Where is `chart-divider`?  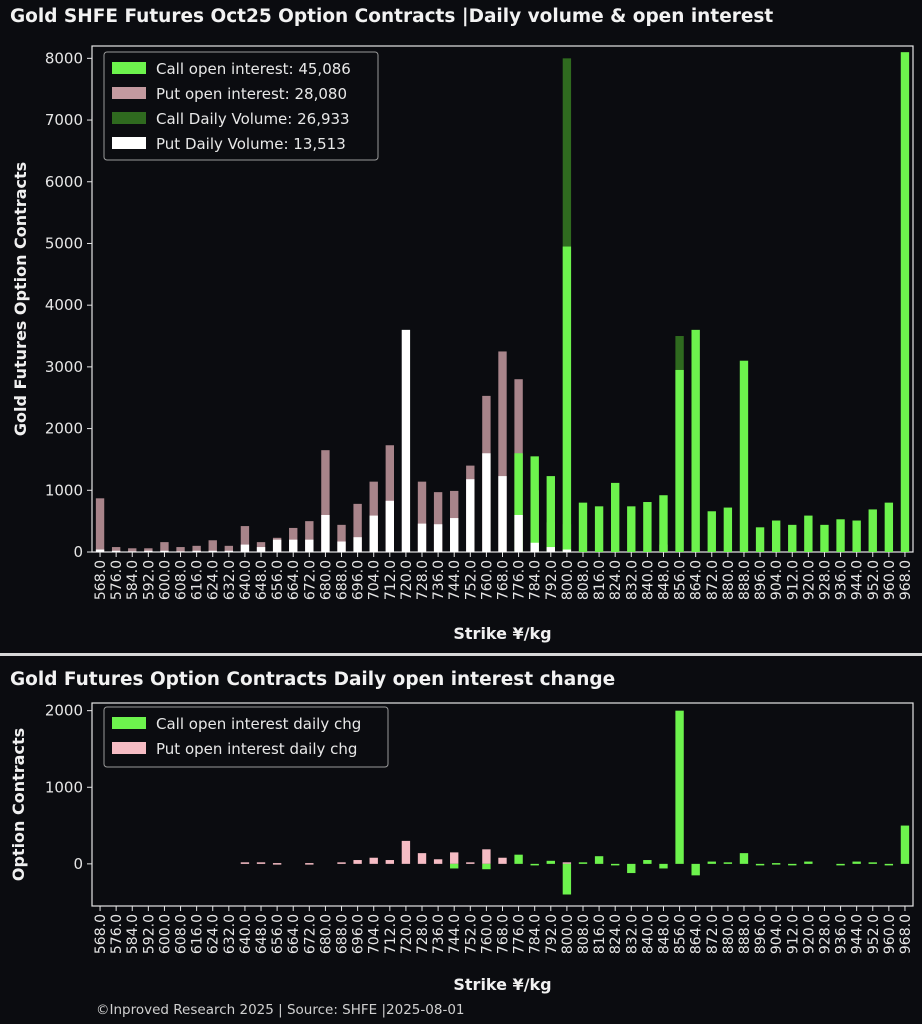 chart-divider is located at coordinates (461, 654).